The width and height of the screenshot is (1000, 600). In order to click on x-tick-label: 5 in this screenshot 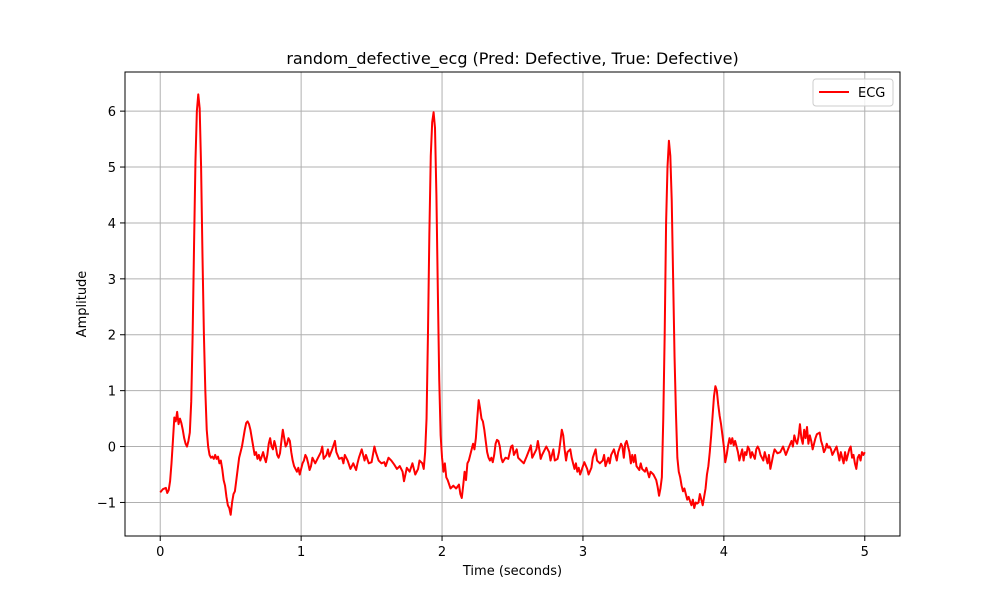, I will do `click(865, 552)`.